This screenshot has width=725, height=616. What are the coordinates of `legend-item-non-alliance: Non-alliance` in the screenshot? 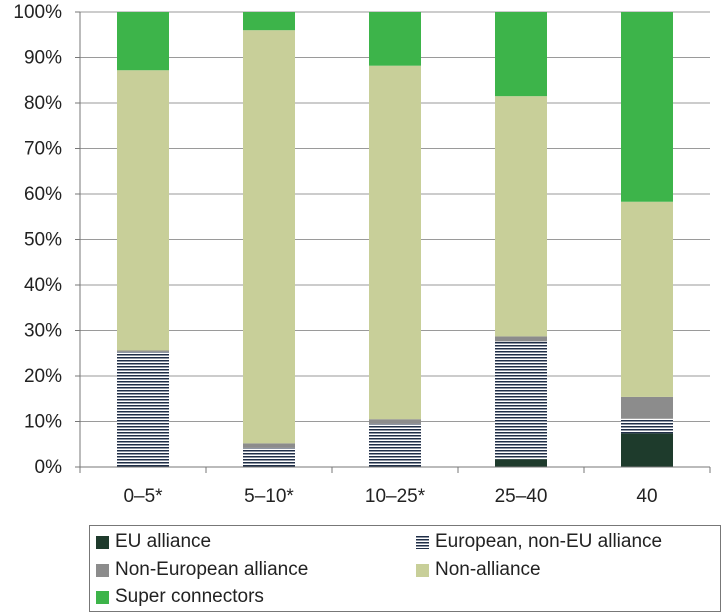 It's located at (478, 570).